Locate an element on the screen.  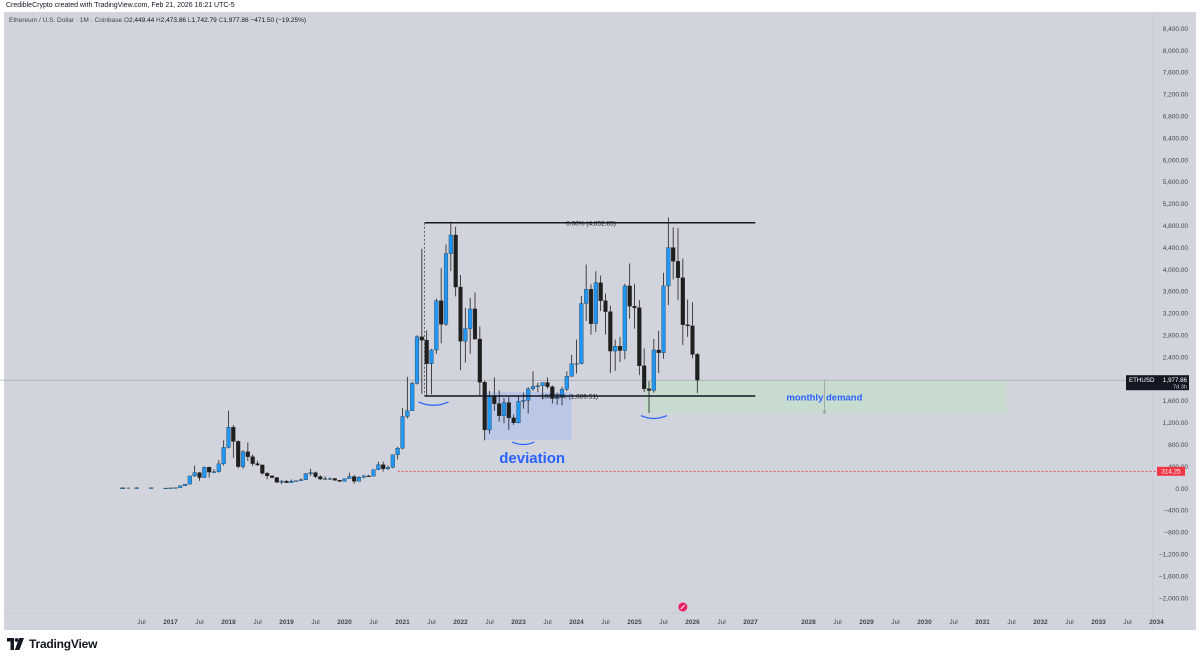
tradingview-logo: TradingView is located at coordinates (52, 644).